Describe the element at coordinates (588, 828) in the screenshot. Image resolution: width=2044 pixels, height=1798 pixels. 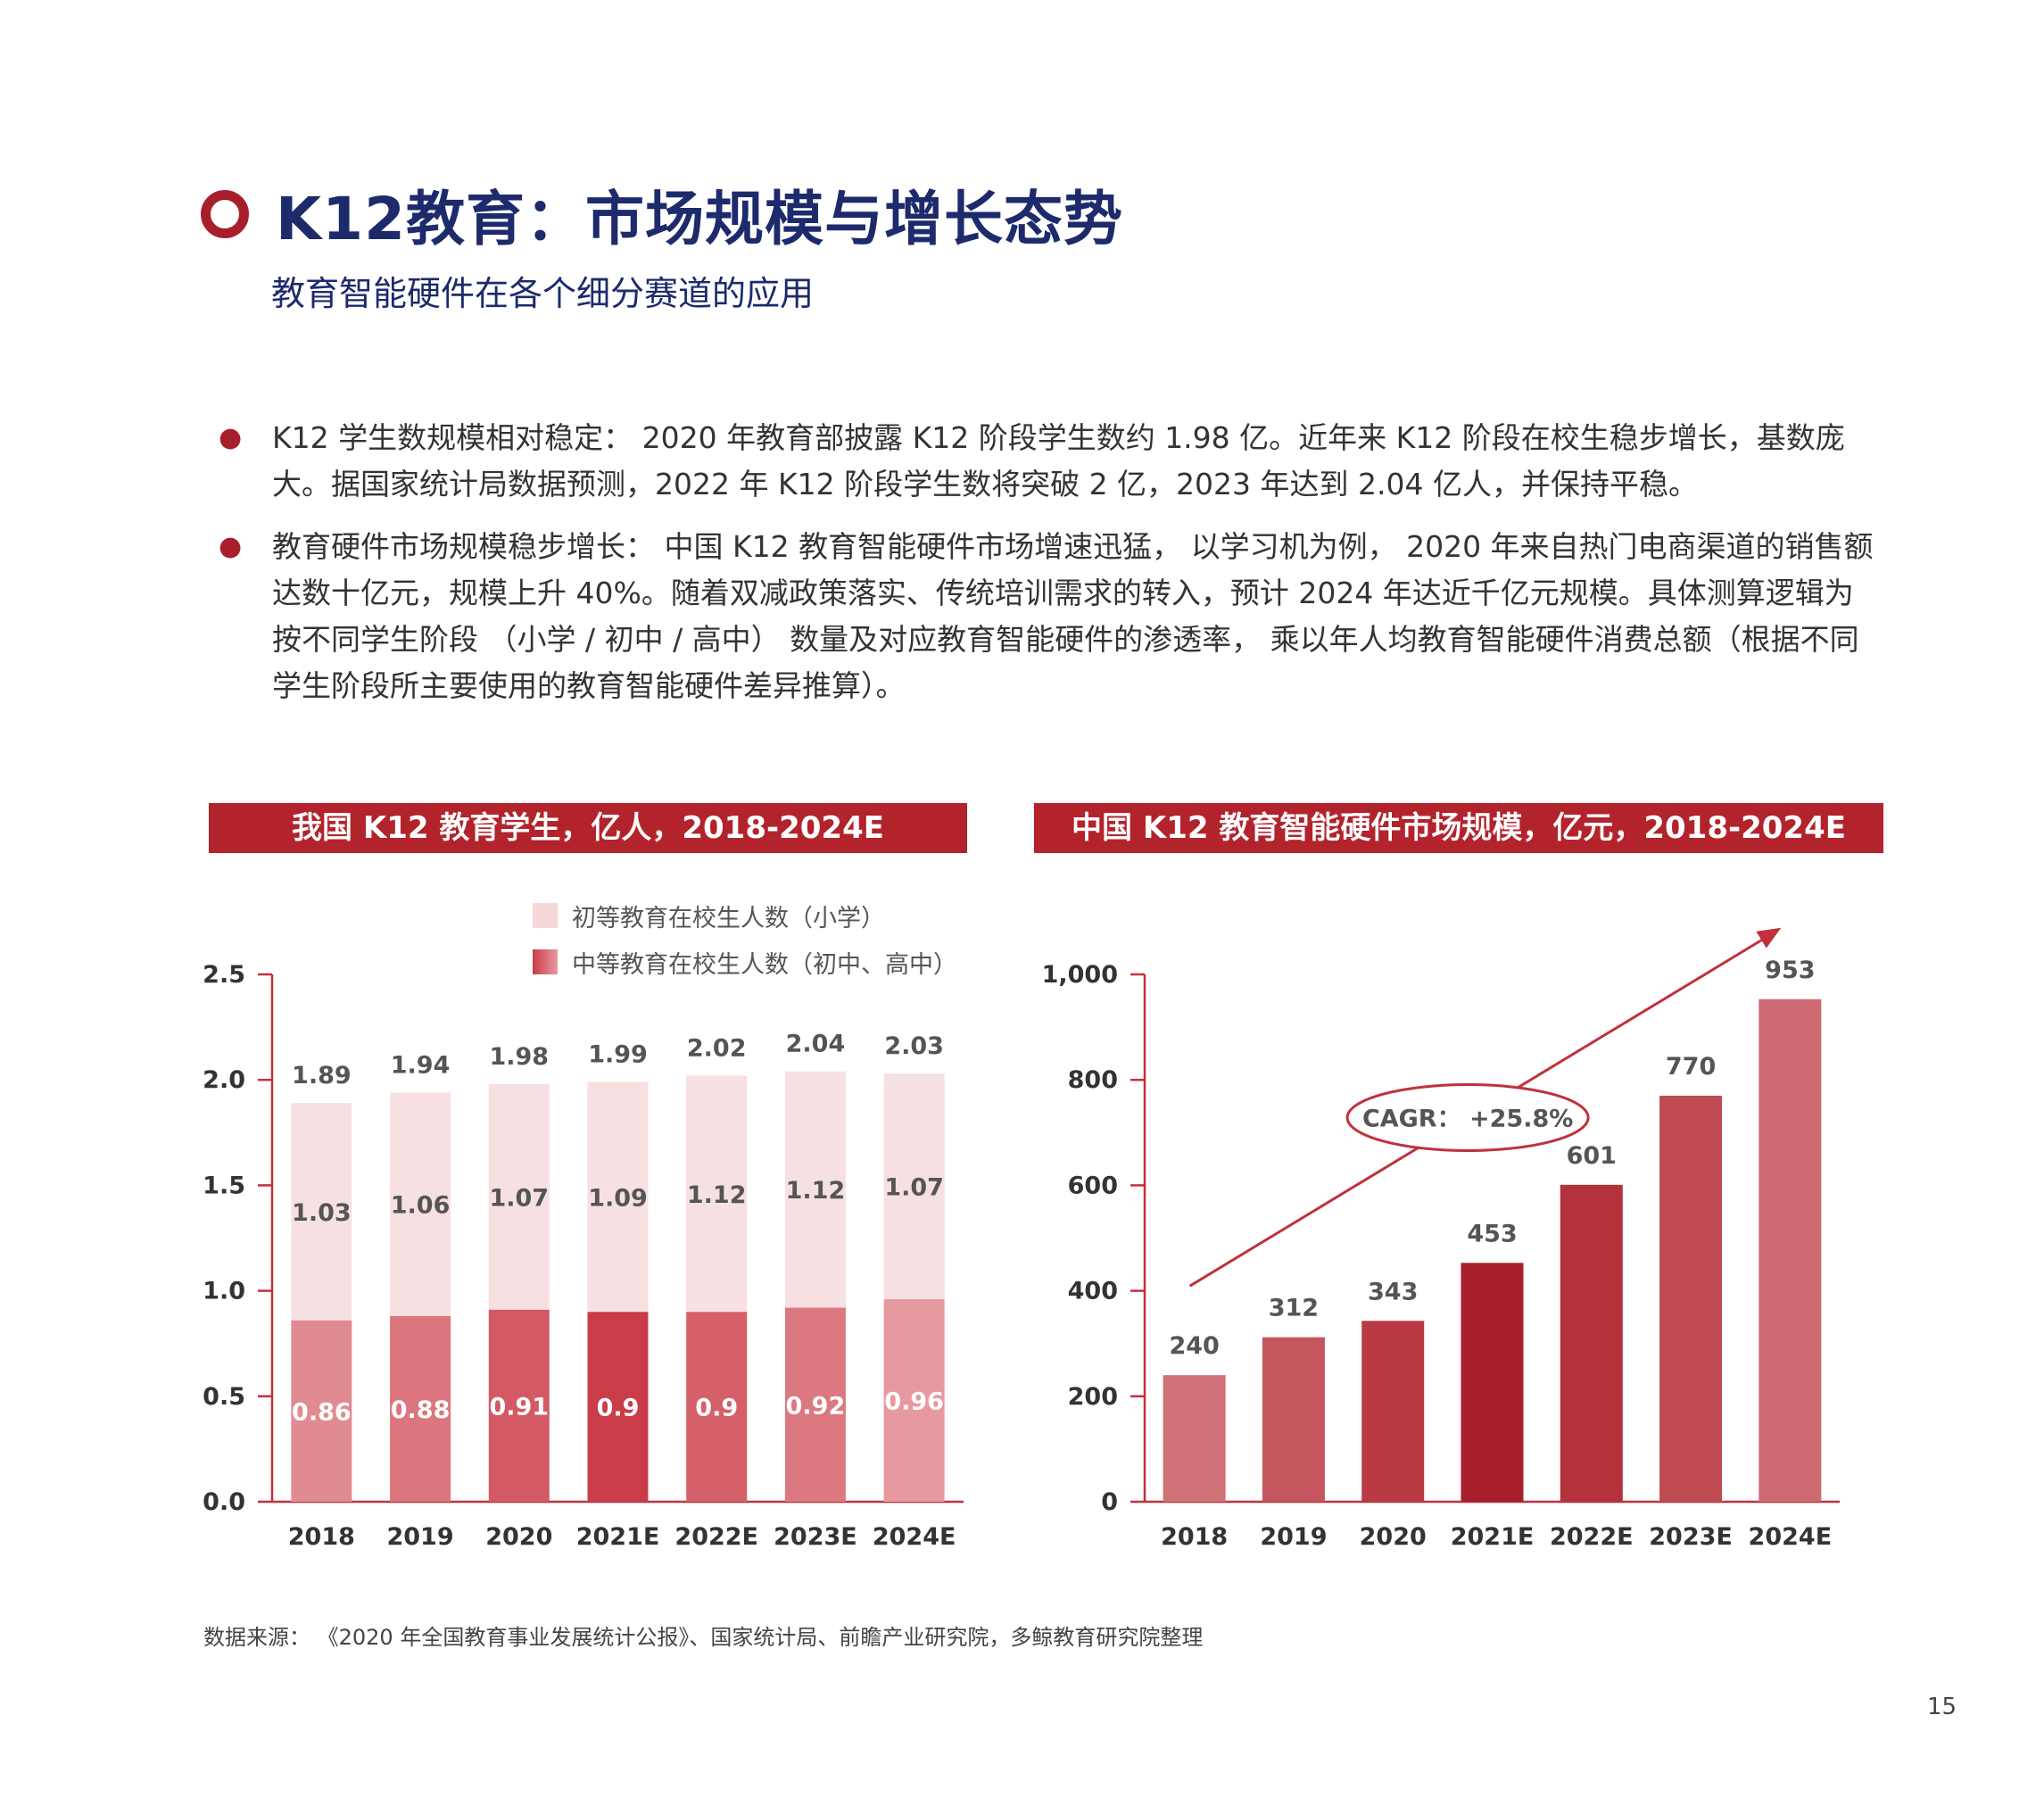
I see `chart1-title: 我国 K12 教育学生，亿人，2018-2024E` at that location.